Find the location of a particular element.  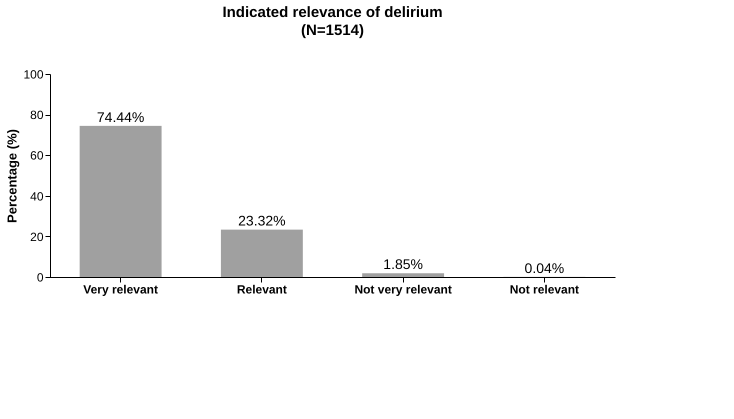

x-tick-label: Not relevant is located at coordinates (545, 289).